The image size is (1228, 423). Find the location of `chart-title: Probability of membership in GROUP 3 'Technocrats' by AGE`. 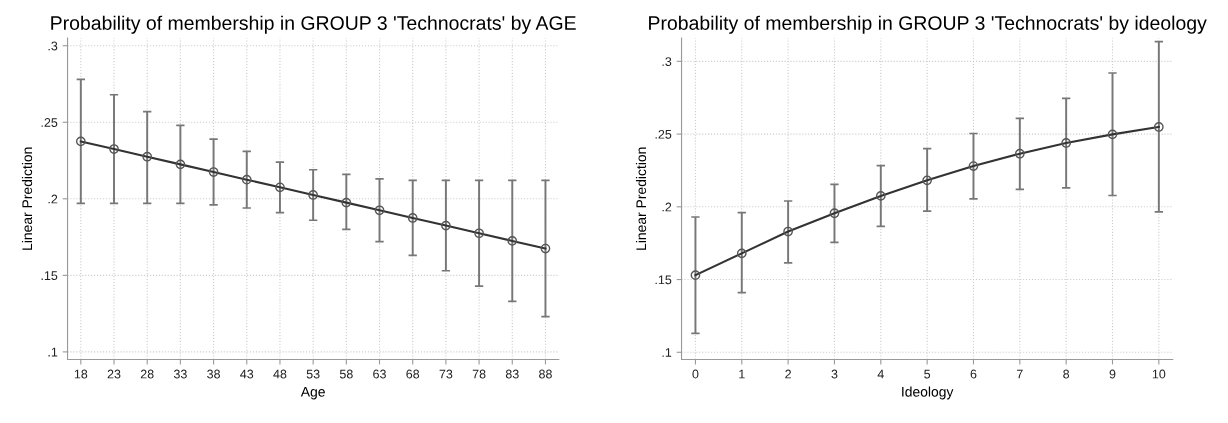

chart-title: Probability of membership in GROUP 3 'Technocrats' by AGE is located at coordinates (313, 24).